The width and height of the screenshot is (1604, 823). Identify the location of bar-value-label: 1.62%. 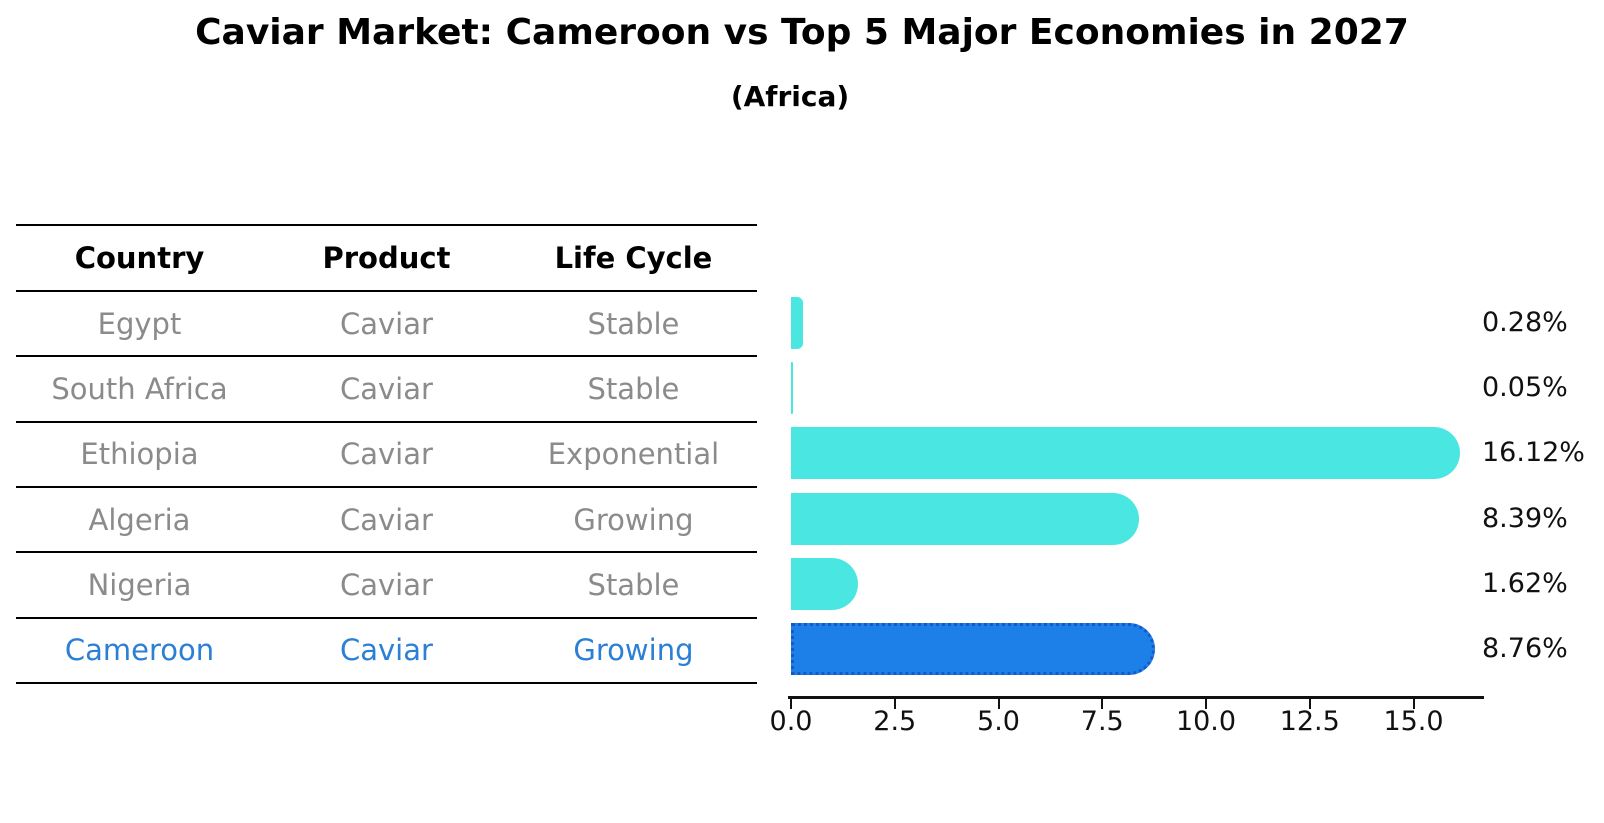
(1525, 583).